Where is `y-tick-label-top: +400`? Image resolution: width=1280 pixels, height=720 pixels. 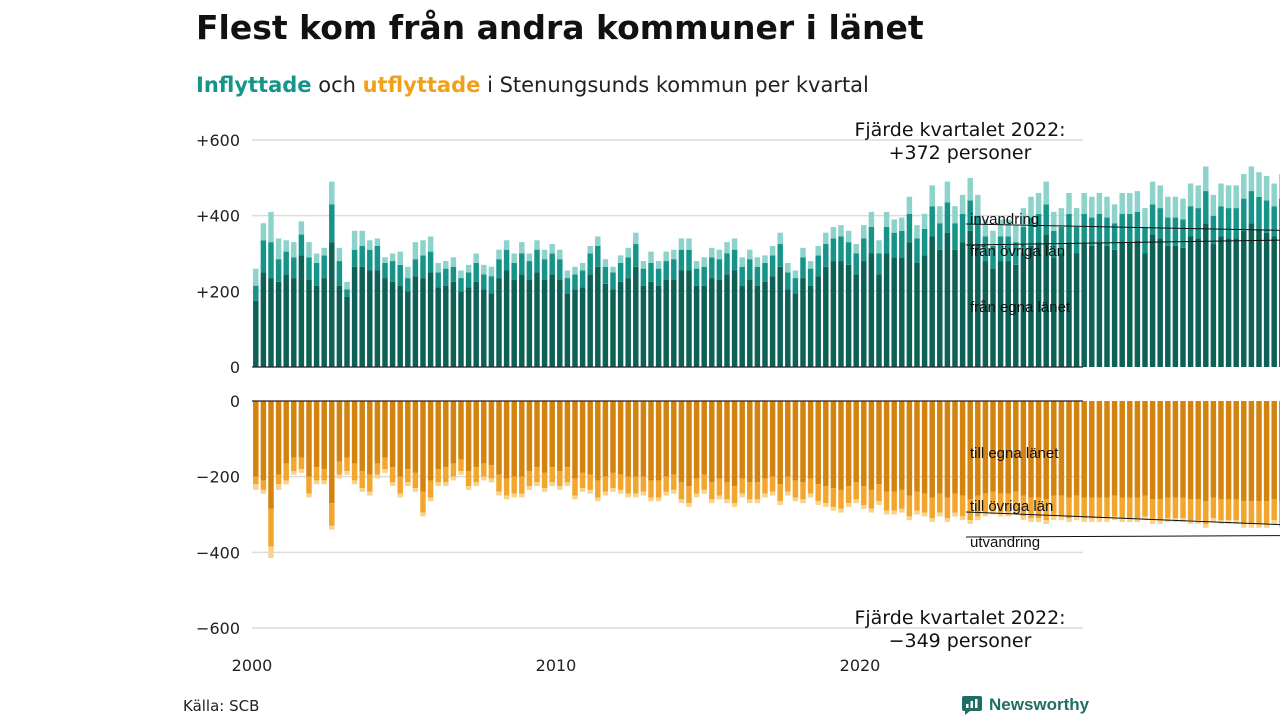
y-tick-label-top: +400 is located at coordinates (218, 216).